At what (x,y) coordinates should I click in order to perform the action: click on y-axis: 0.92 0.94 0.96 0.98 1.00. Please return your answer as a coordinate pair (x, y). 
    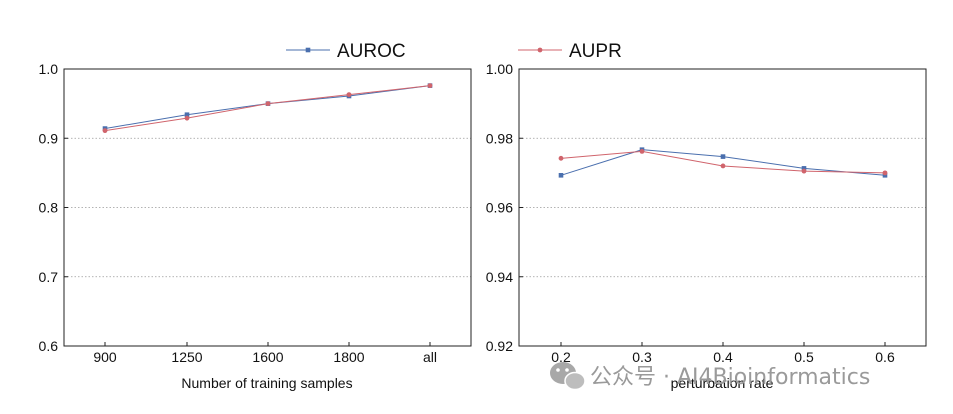
    Looking at the image, I should click on (504, 207).